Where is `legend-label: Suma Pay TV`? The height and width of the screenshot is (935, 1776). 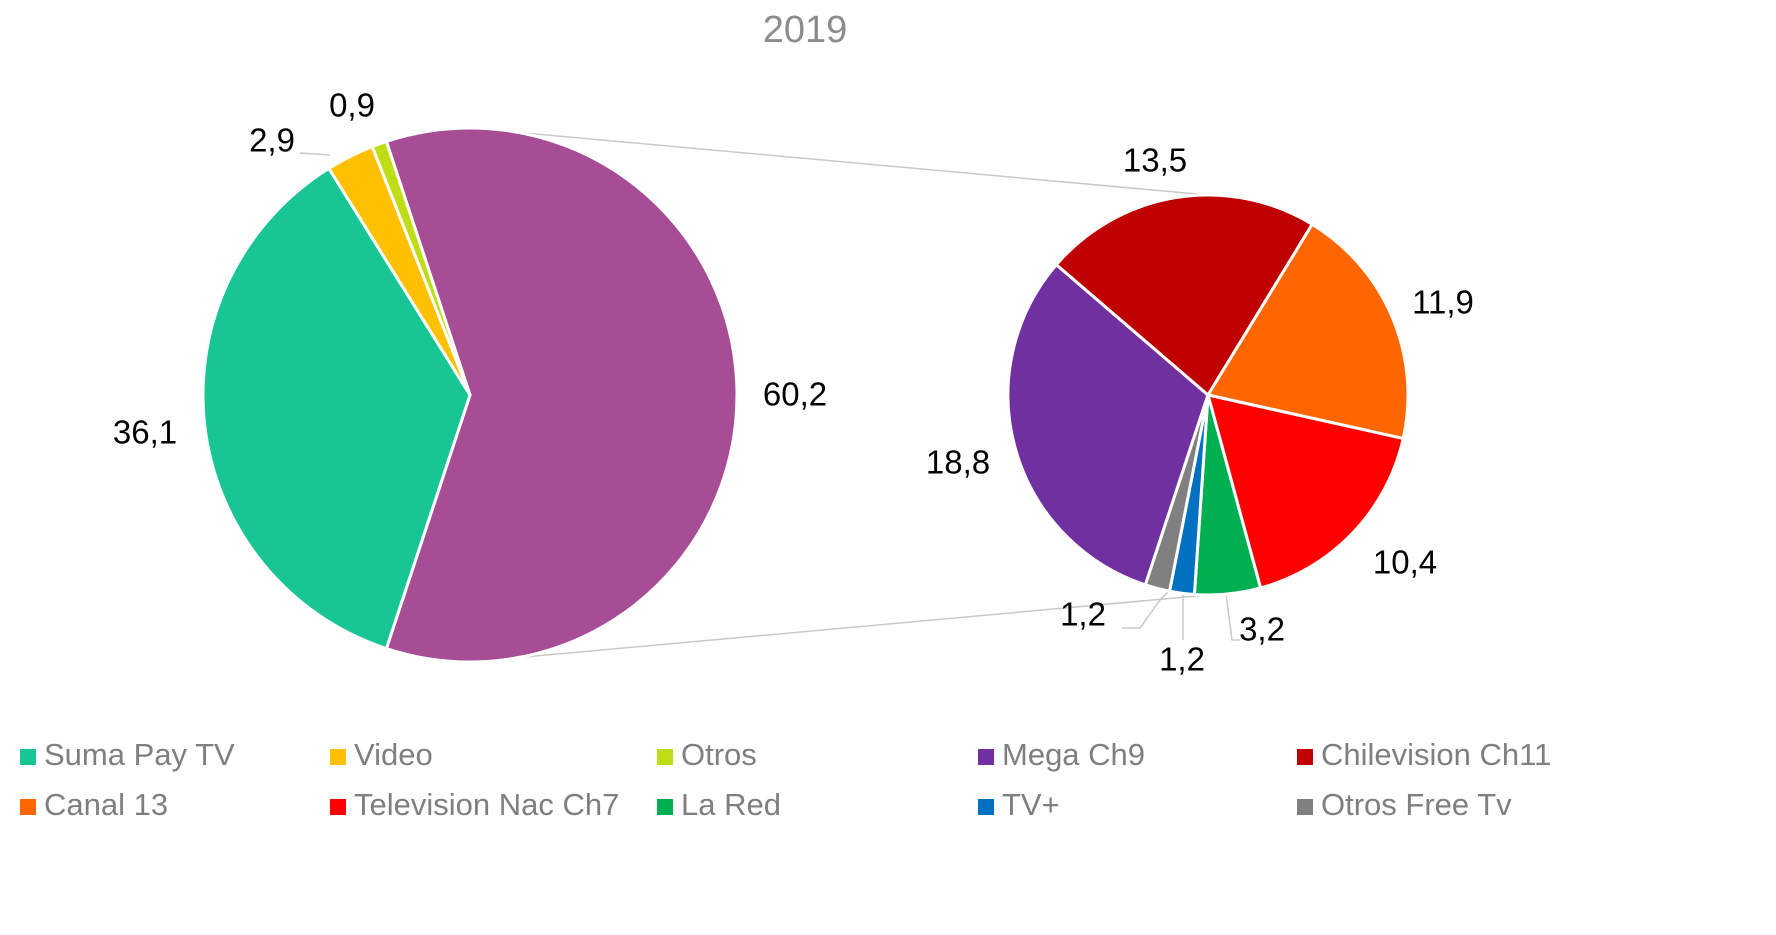
legend-label: Suma Pay TV is located at coordinates (139, 754).